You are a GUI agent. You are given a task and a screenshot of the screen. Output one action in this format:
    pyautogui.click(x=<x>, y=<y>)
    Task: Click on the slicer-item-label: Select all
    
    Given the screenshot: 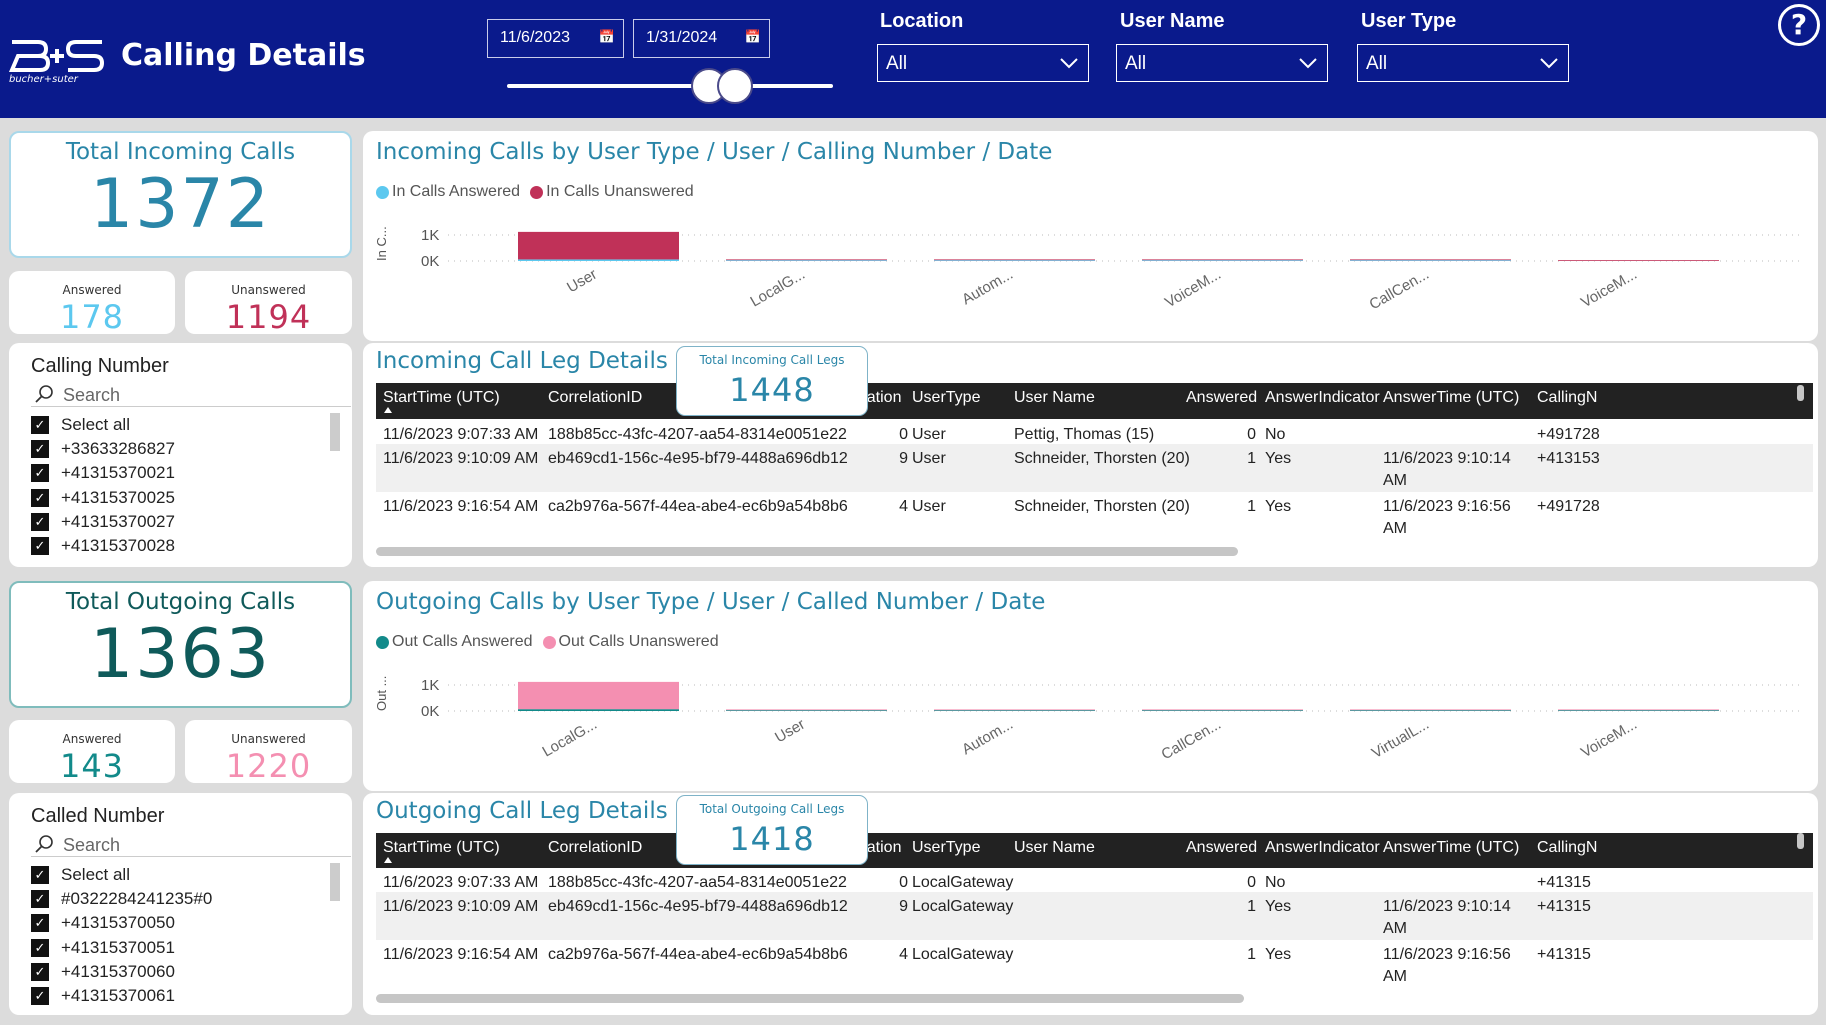 What is the action you would take?
    pyautogui.click(x=95, y=425)
    